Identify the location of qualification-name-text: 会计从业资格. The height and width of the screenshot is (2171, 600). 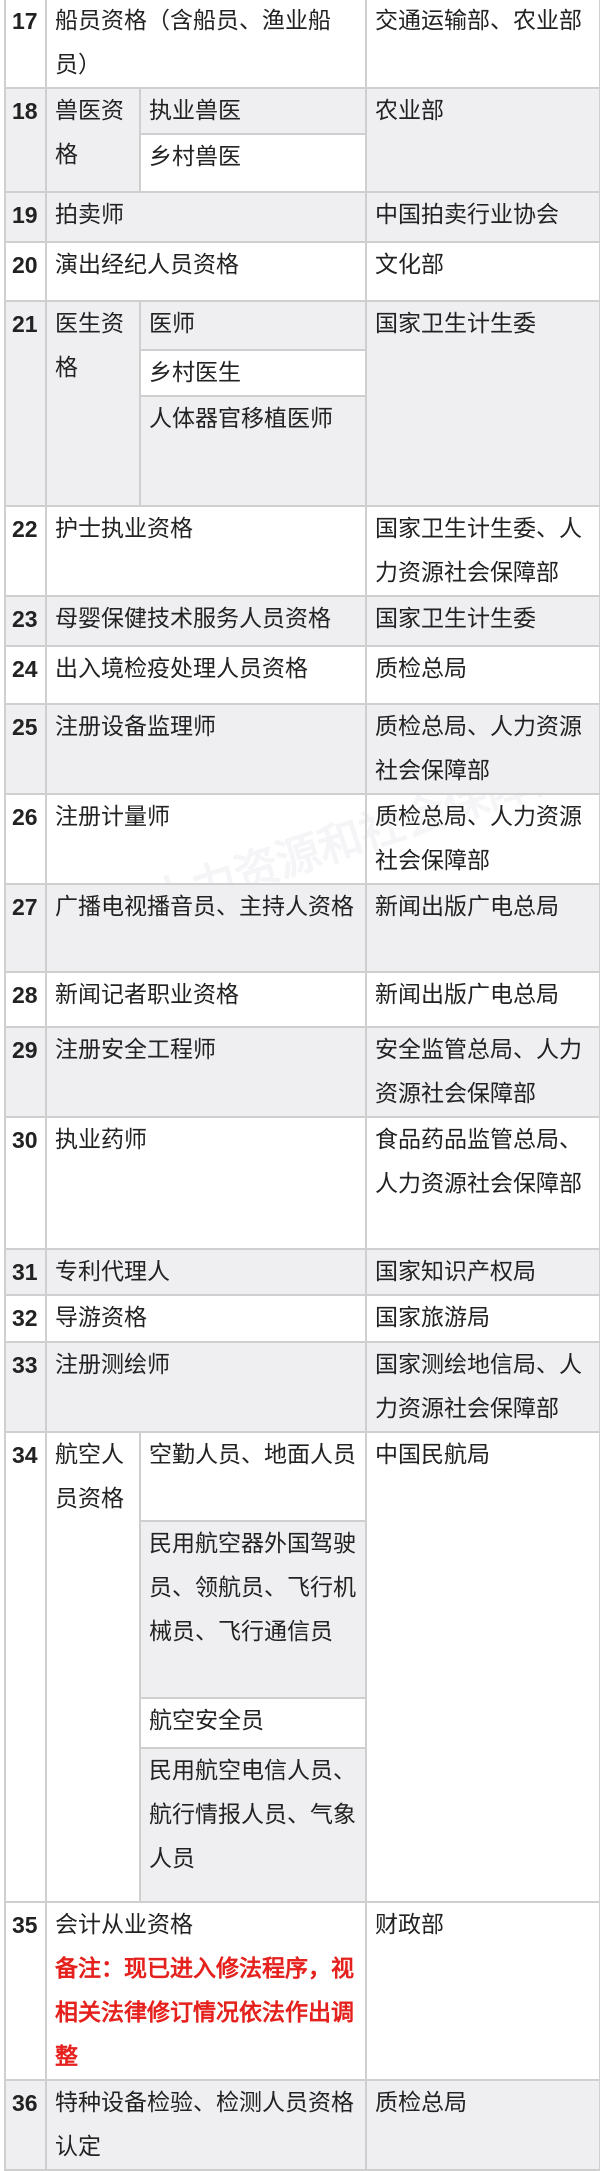
(124, 1925).